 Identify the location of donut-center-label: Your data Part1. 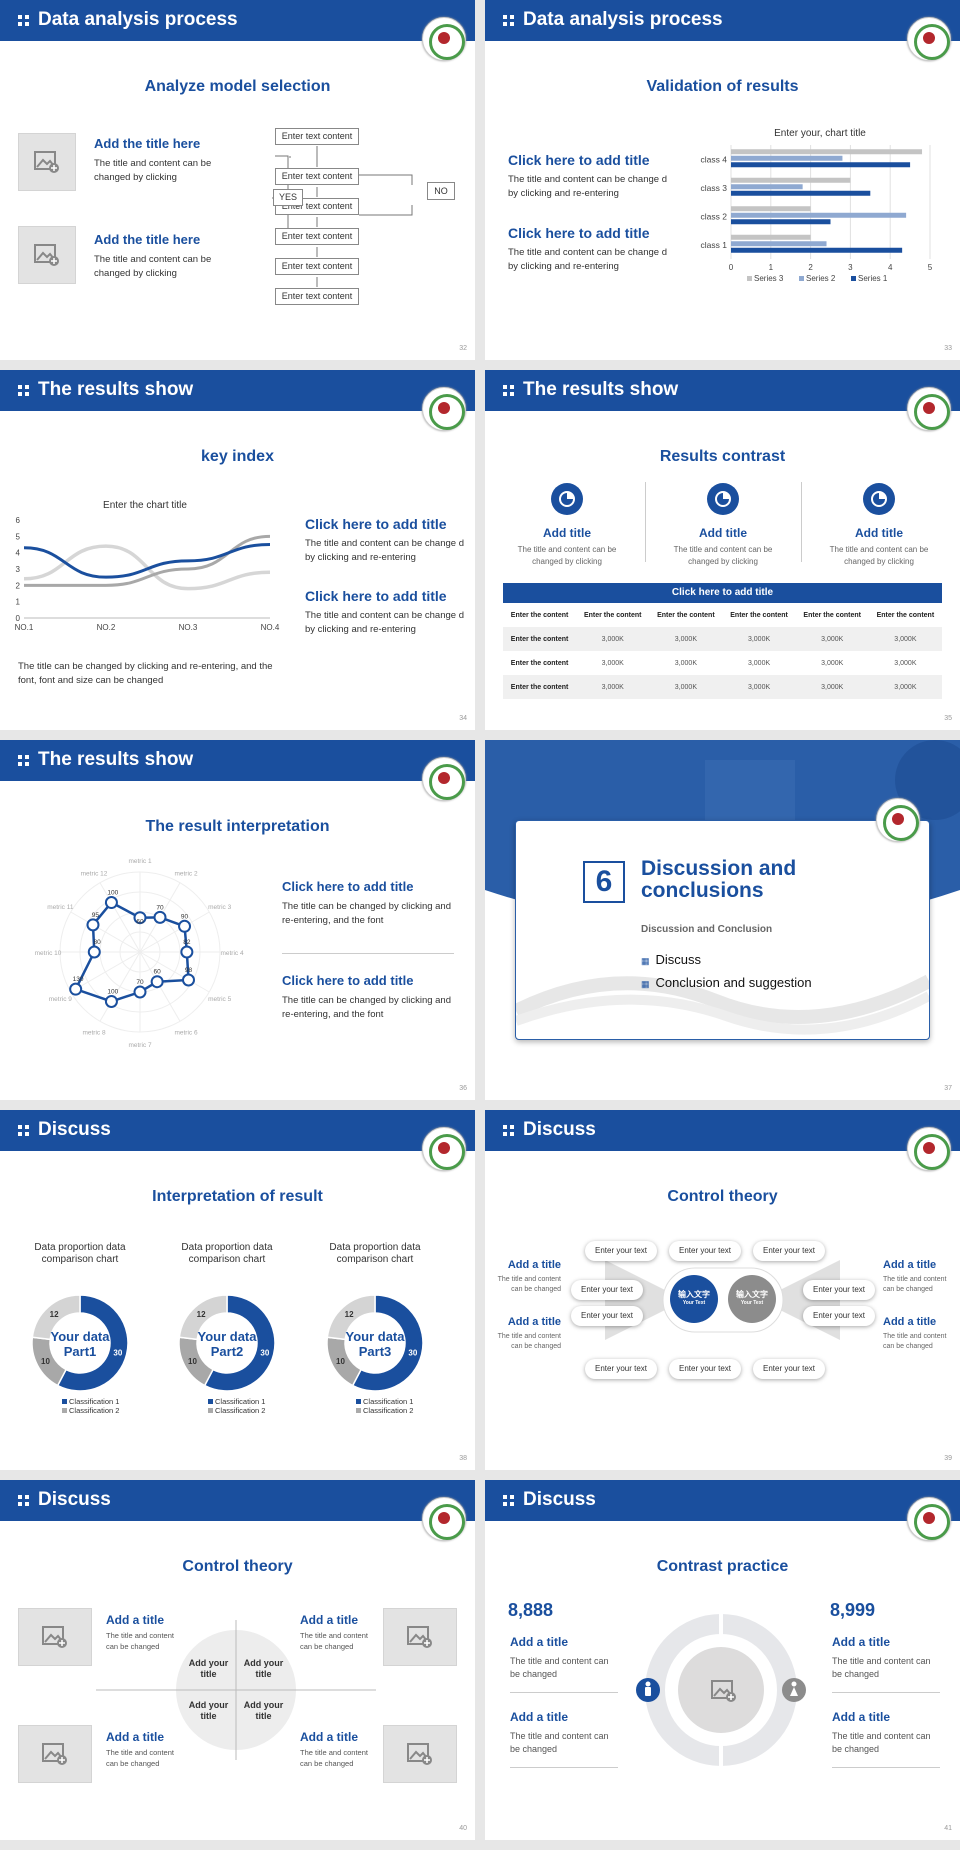
(80, 1344).